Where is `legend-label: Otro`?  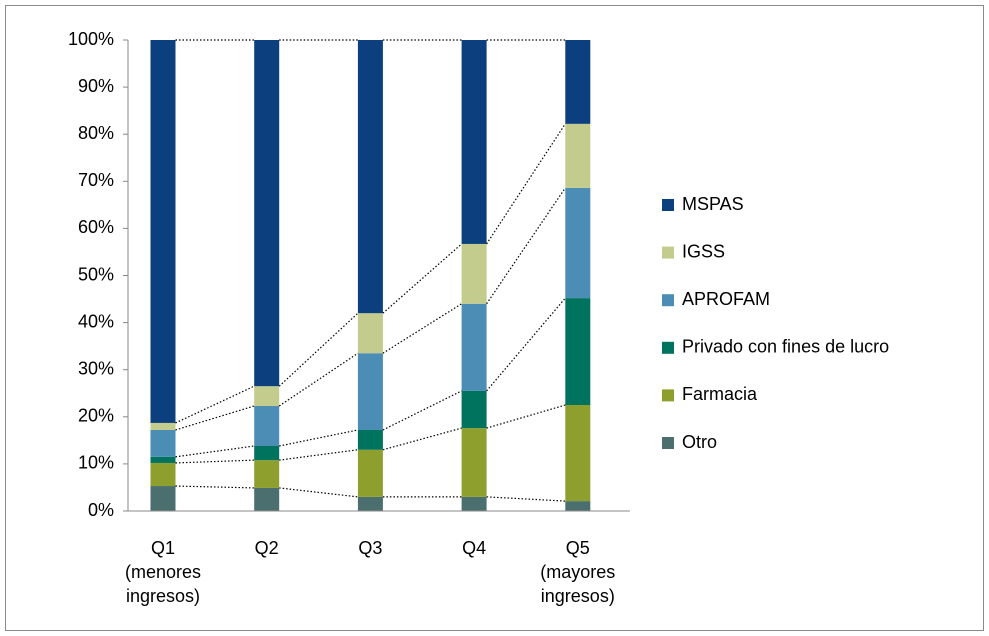
legend-label: Otro is located at coordinates (699, 442).